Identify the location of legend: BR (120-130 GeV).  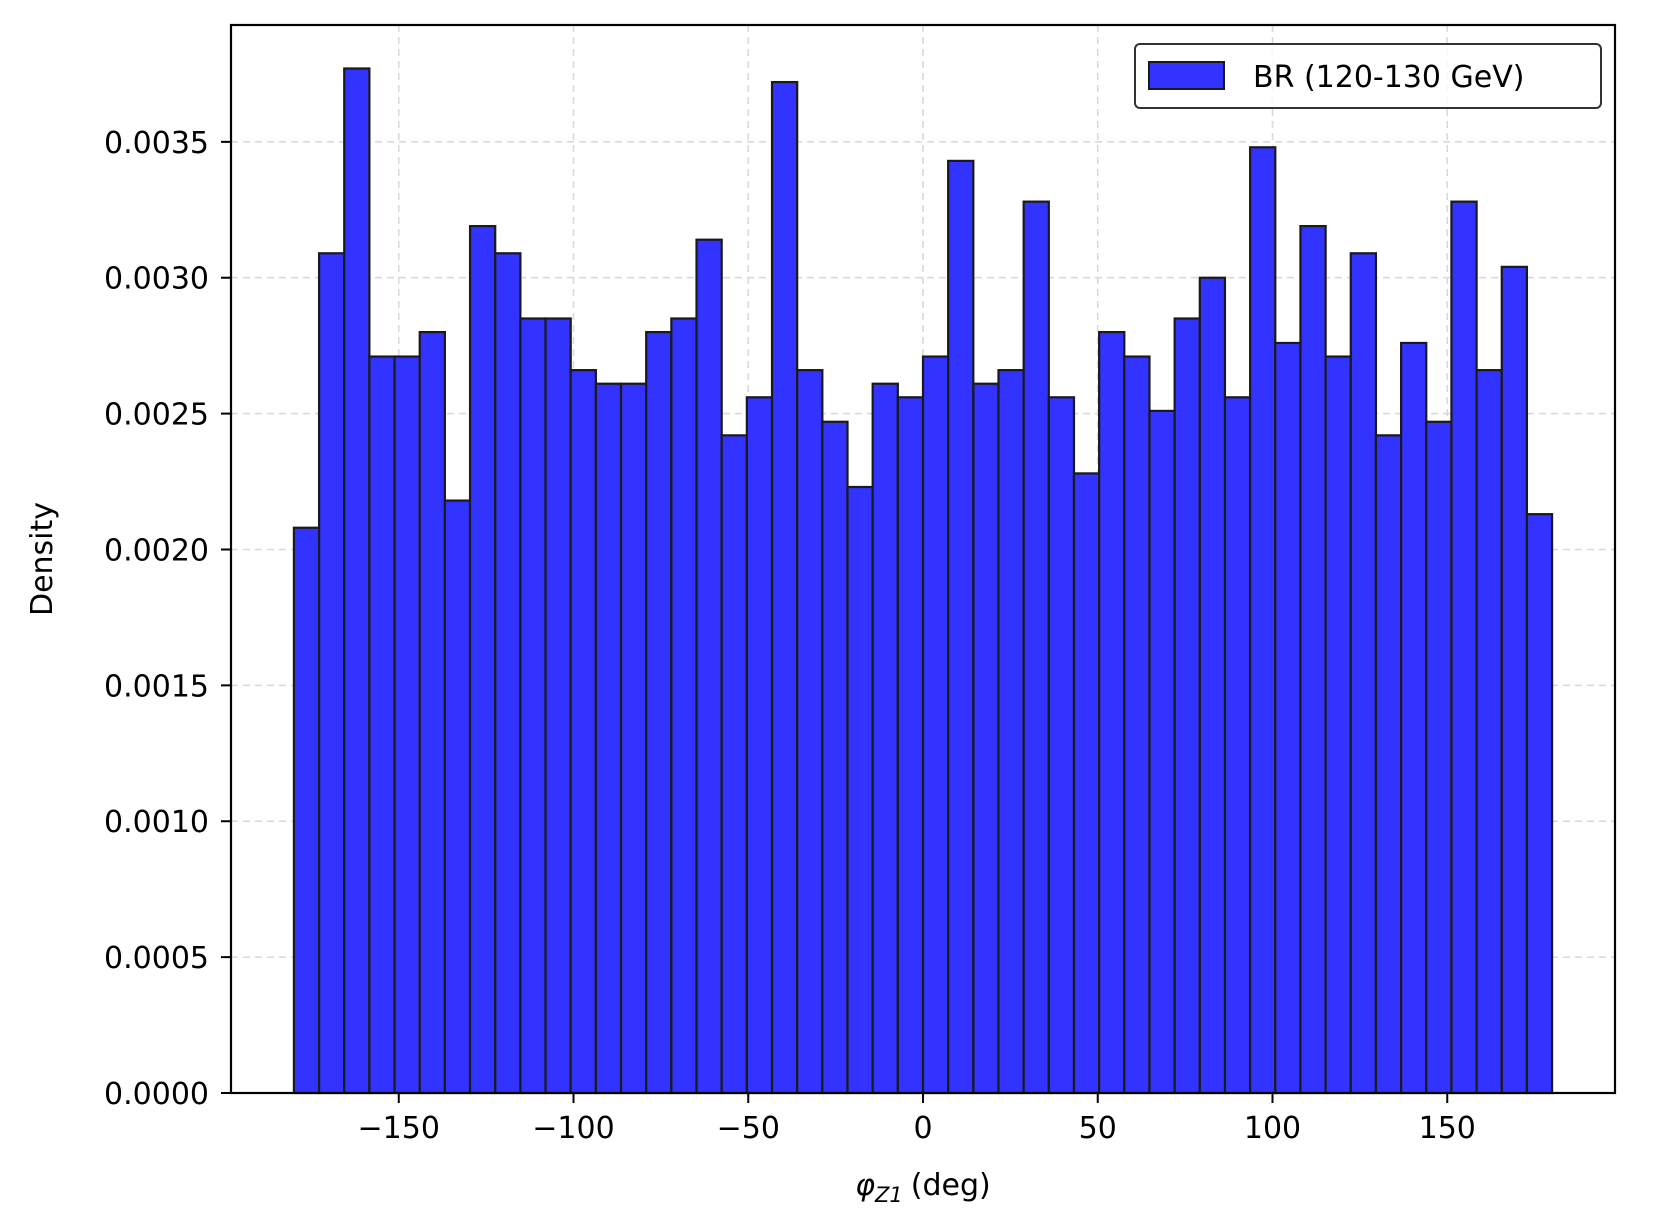
(1368, 76).